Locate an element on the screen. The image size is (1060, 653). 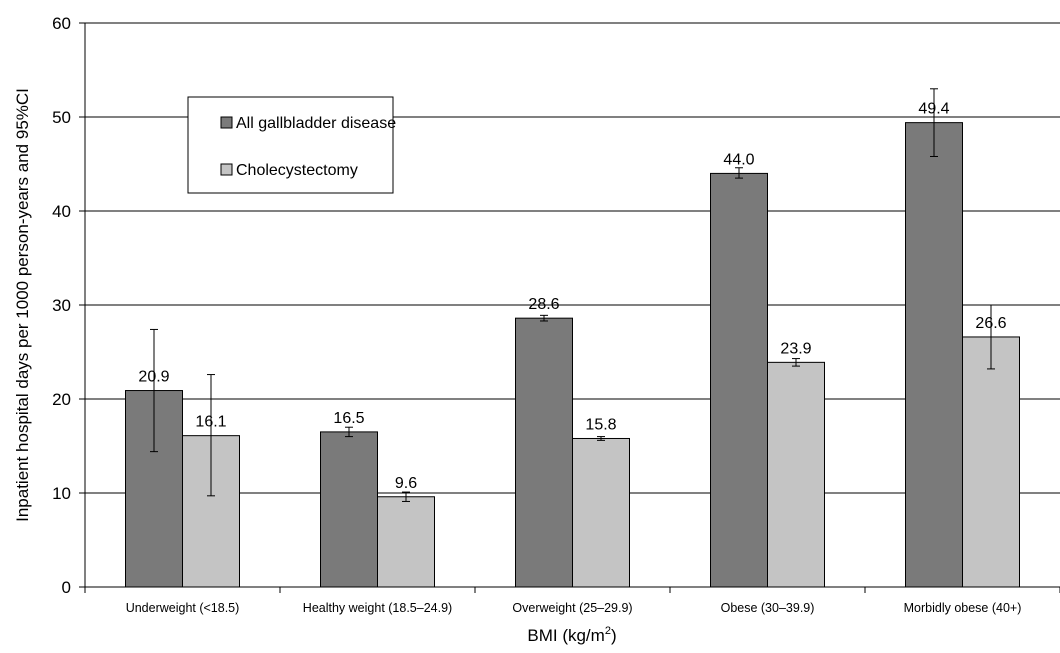
y-tick-label: 60 is located at coordinates (61, 23).